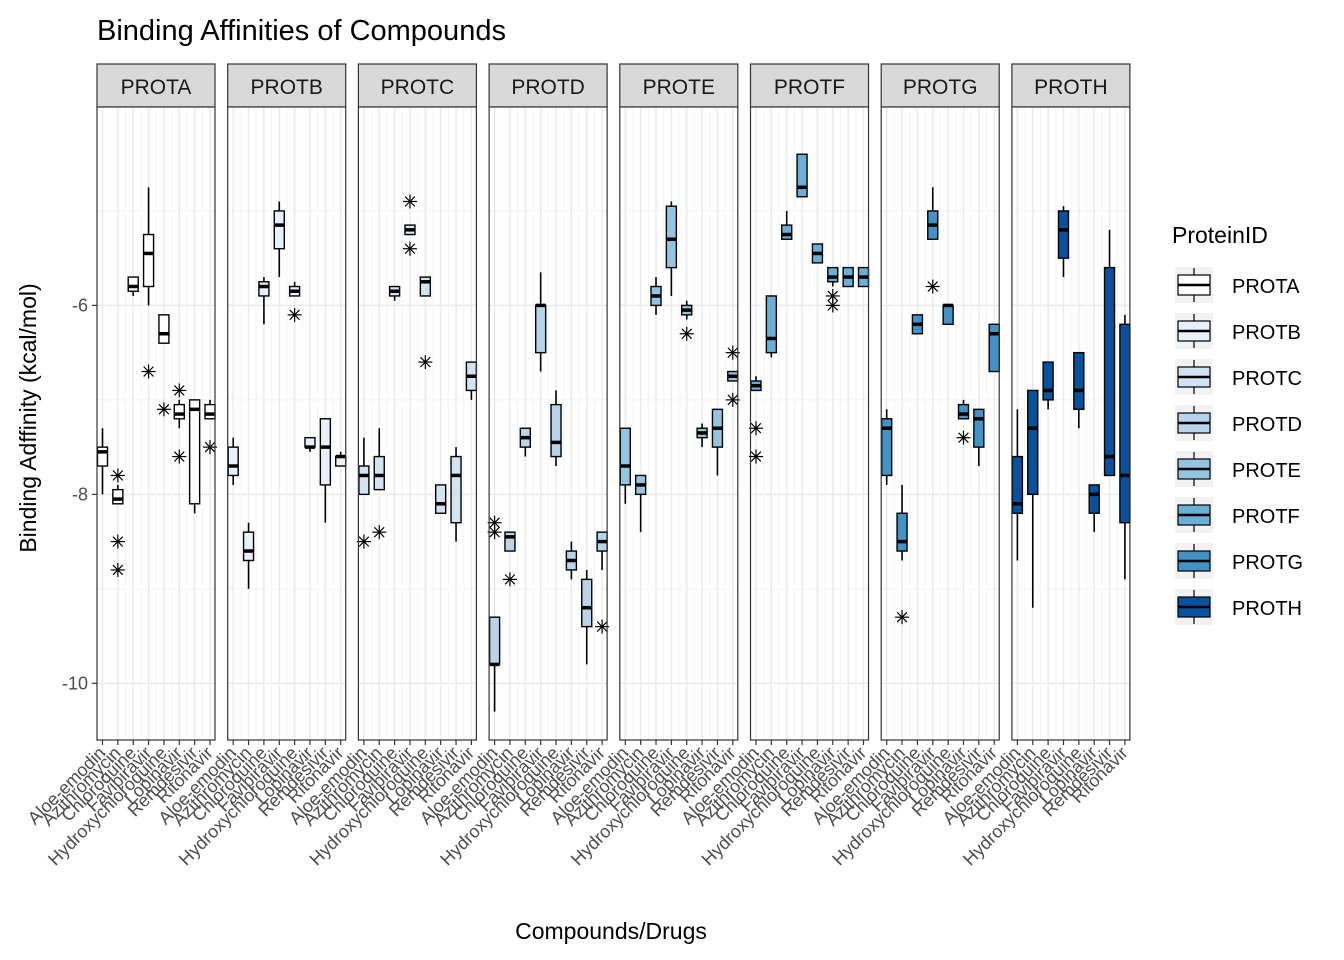 Image resolution: width=1344 pixels, height=960 pixels. I want to click on legend-item-prota: PROTA, so click(1237, 285).